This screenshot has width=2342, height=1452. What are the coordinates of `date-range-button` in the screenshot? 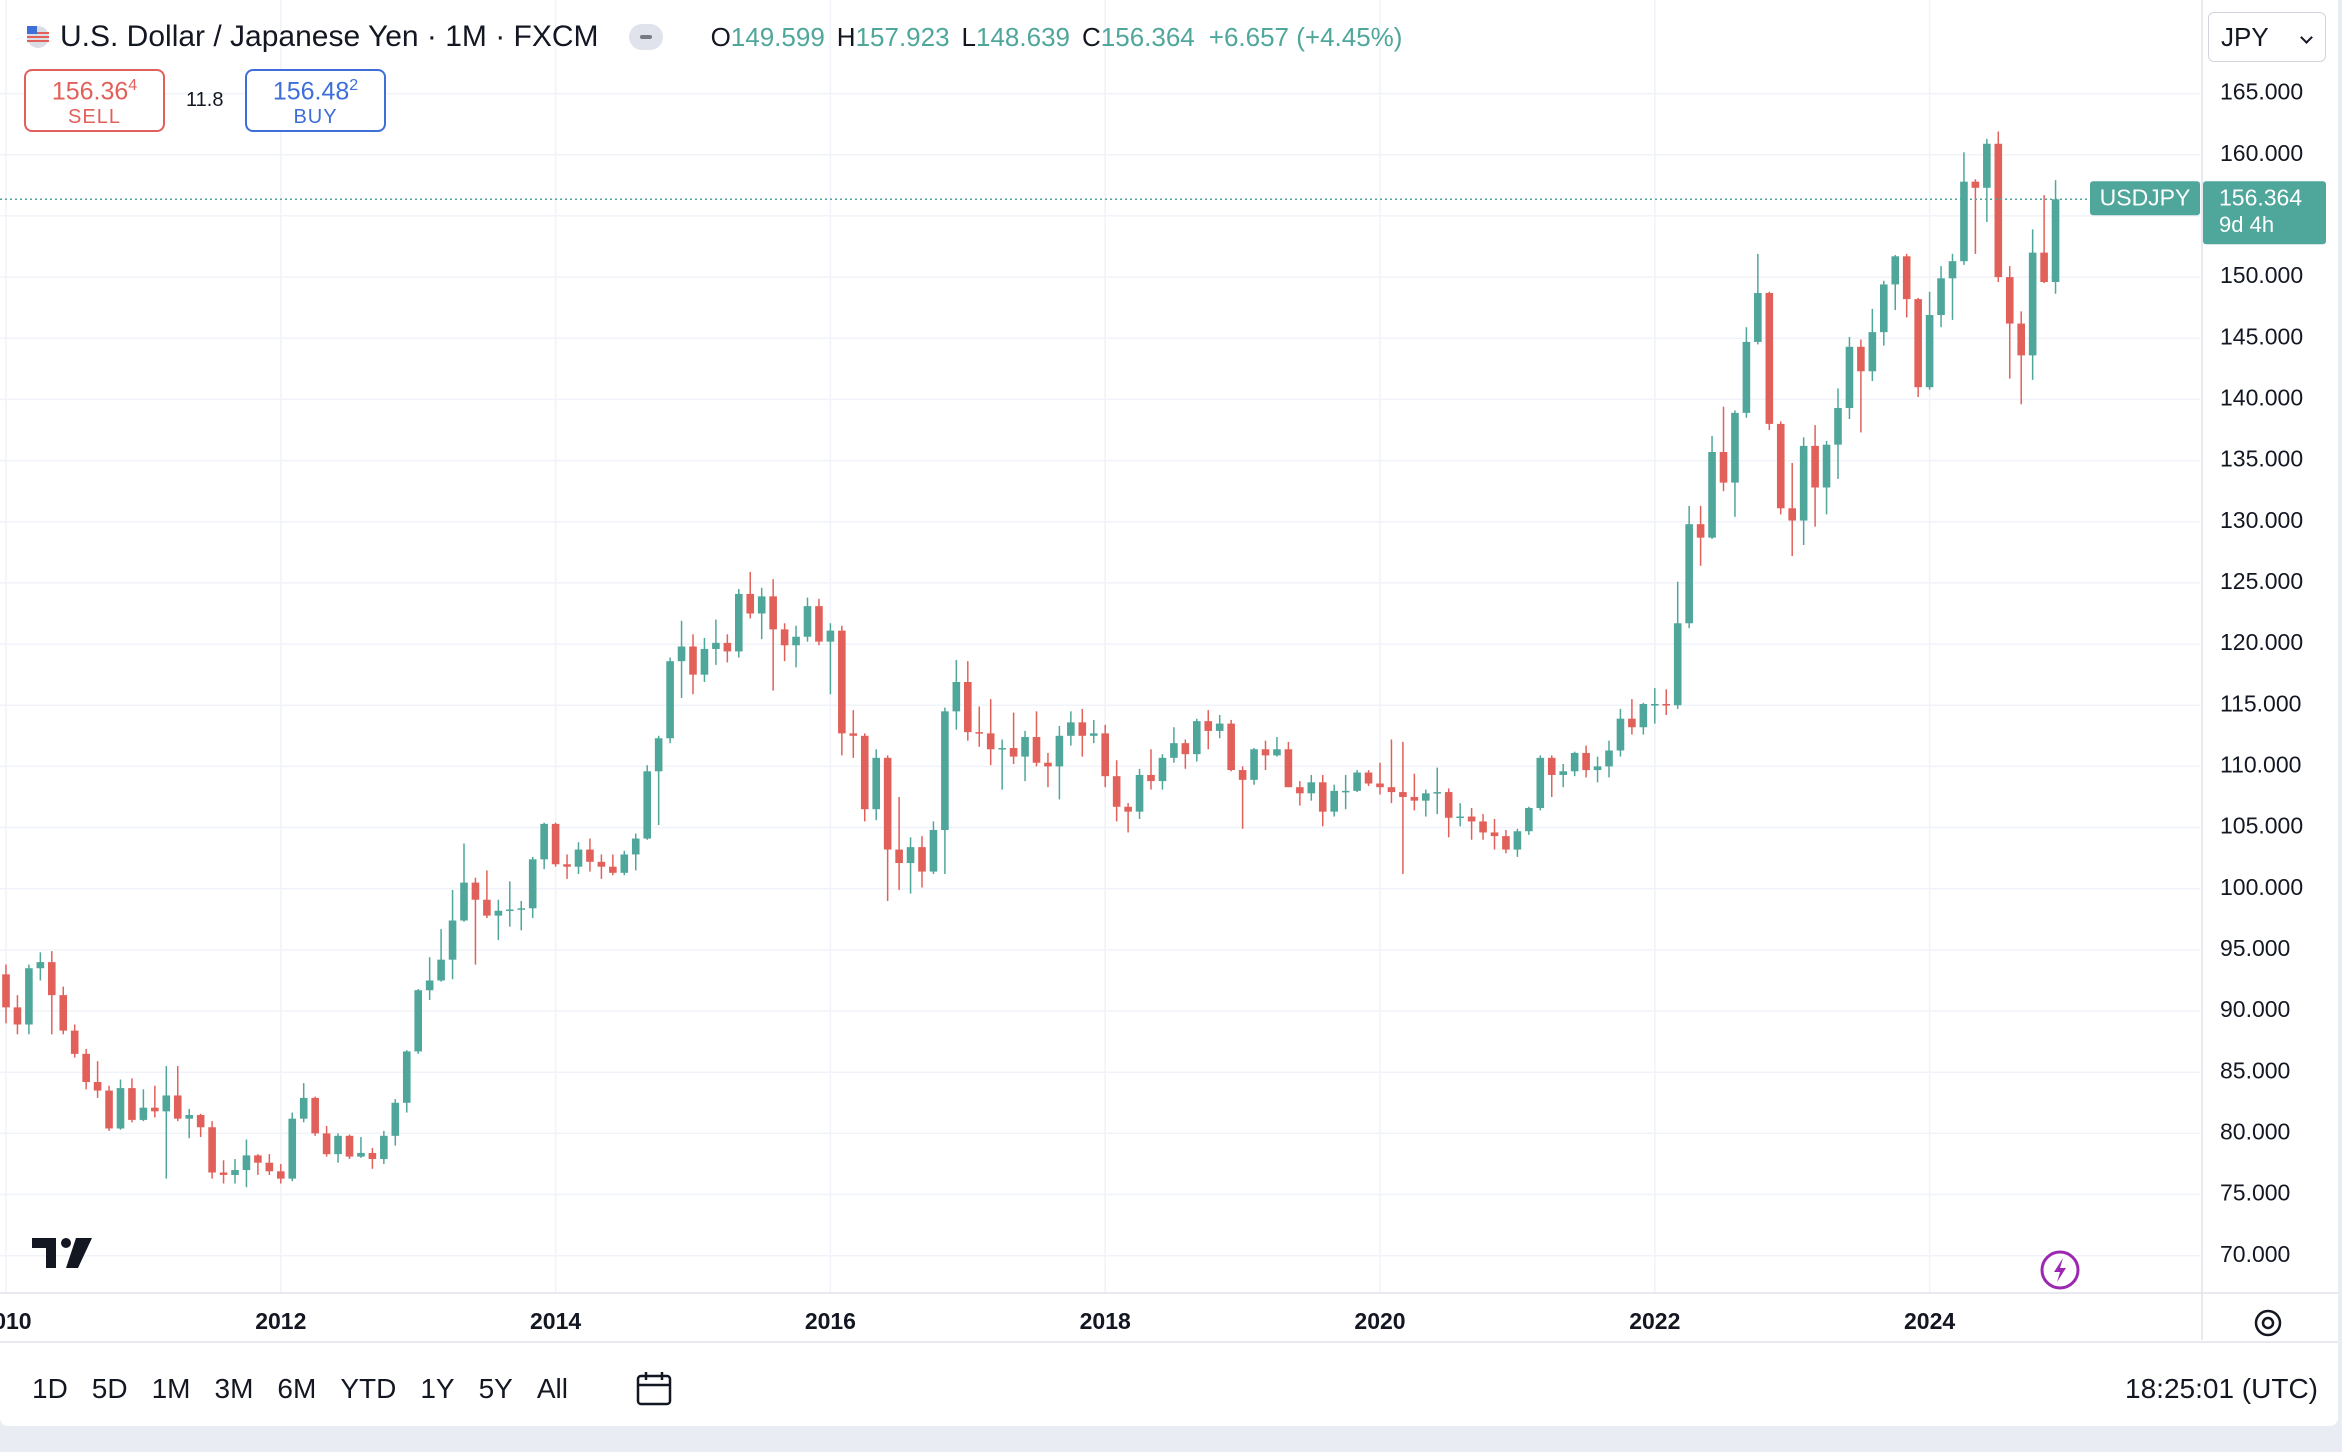 It's located at (654, 1389).